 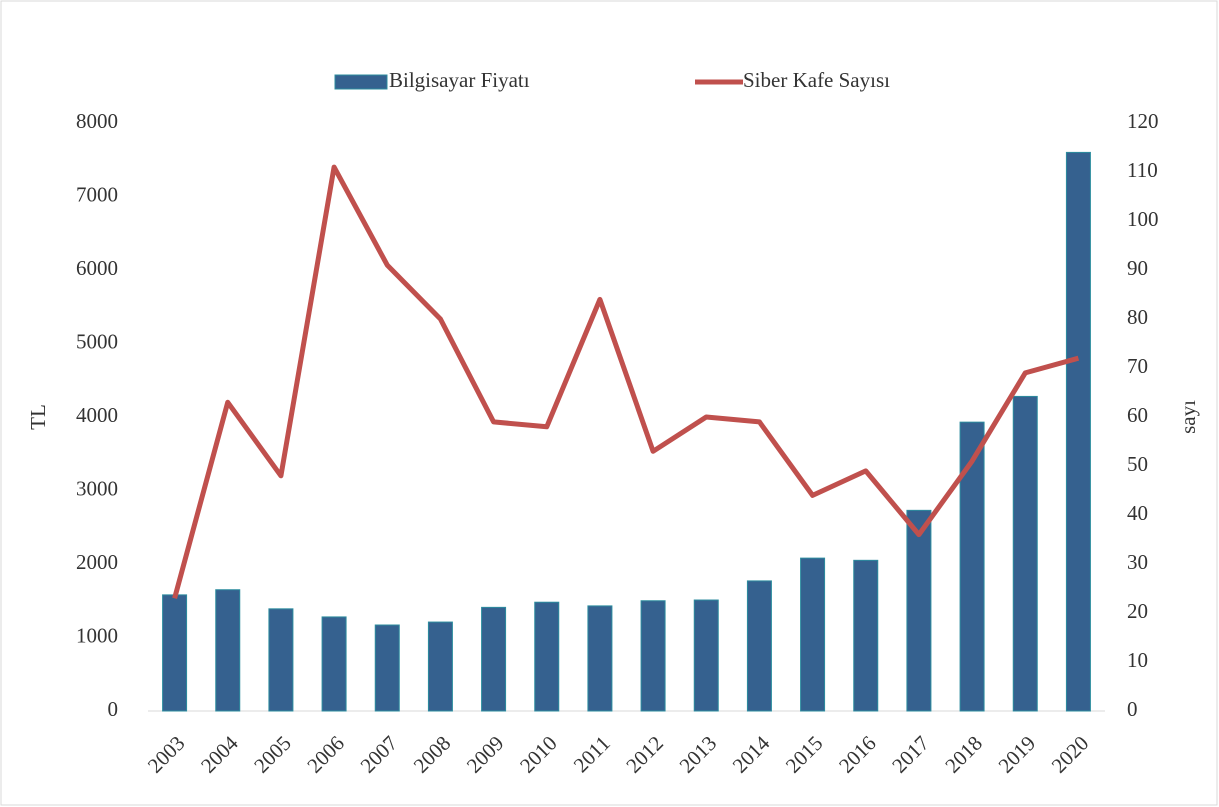 What do you see at coordinates (97, 121) in the screenshot?
I see `y-tick-label: 8000` at bounding box center [97, 121].